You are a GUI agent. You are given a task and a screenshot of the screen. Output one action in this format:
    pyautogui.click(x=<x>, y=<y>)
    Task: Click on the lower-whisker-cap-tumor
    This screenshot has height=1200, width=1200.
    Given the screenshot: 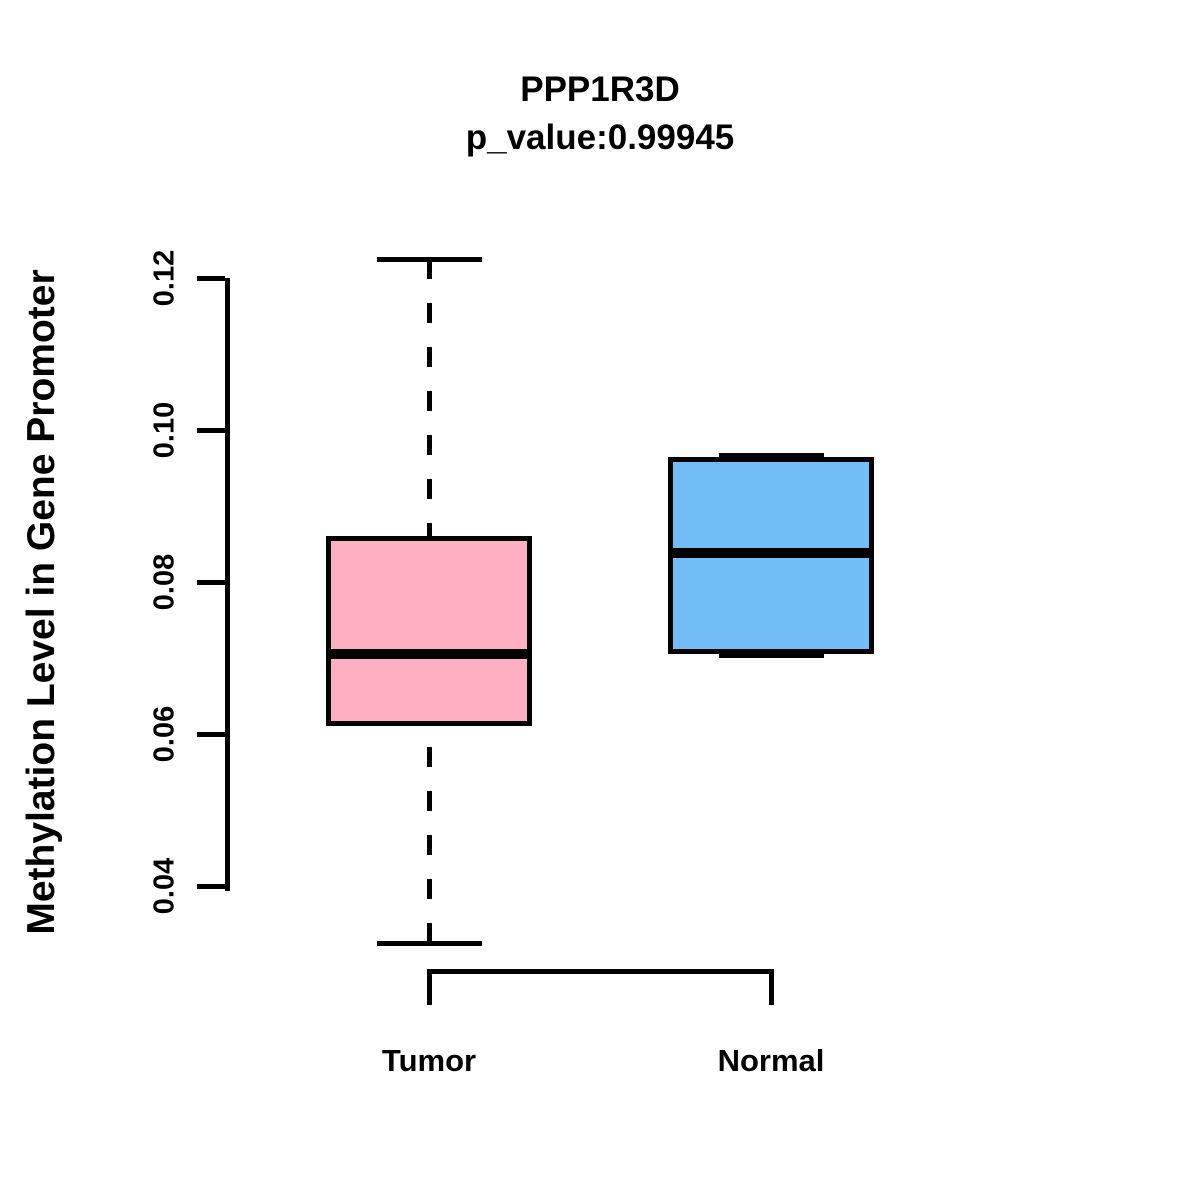 What is the action you would take?
    pyautogui.click(x=429, y=943)
    